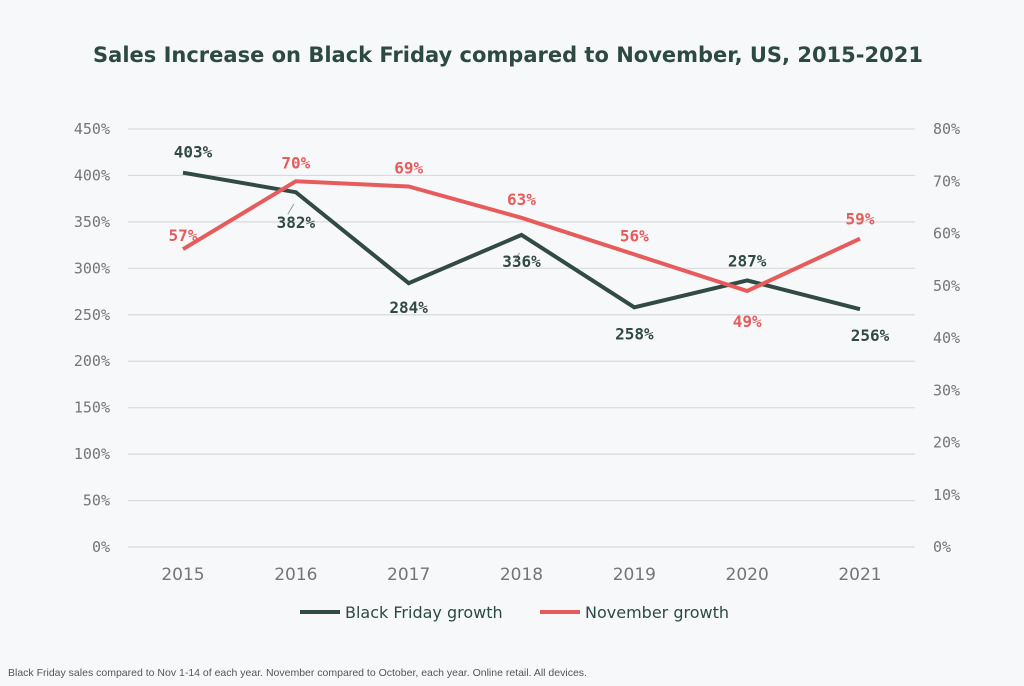  What do you see at coordinates (408, 167) in the screenshot?
I see `data-label-november-growth-2017: 69%` at bounding box center [408, 167].